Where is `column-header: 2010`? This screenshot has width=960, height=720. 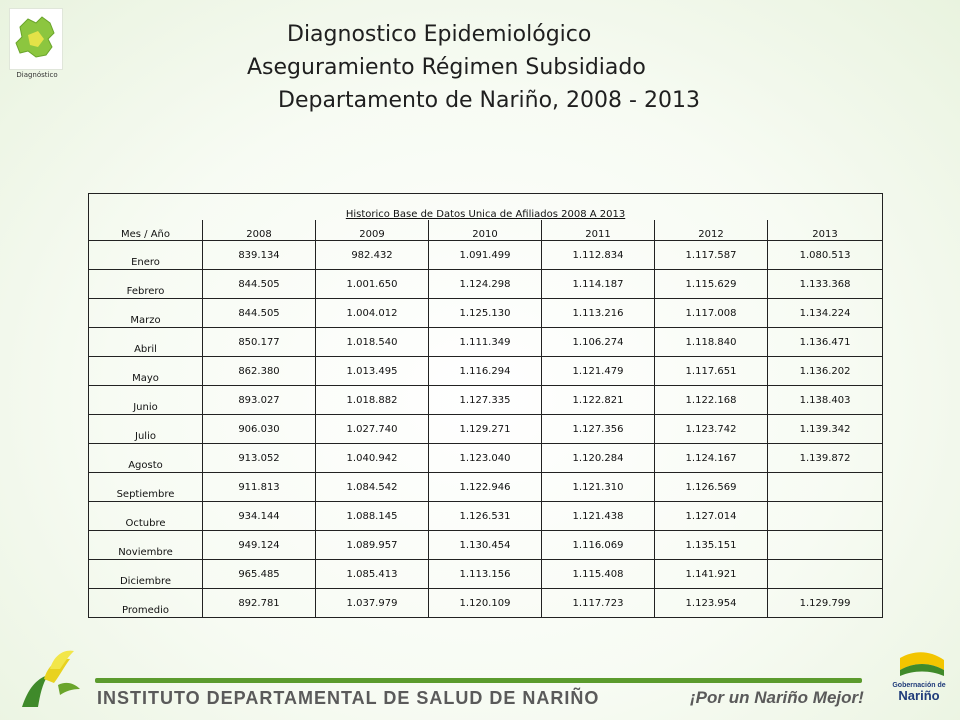 column-header: 2010 is located at coordinates (485, 230).